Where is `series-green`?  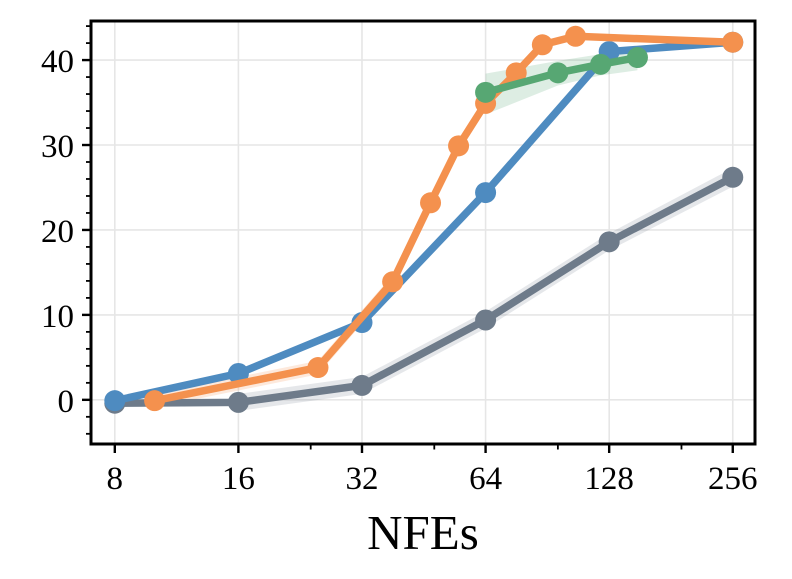 series-green is located at coordinates (561, 75).